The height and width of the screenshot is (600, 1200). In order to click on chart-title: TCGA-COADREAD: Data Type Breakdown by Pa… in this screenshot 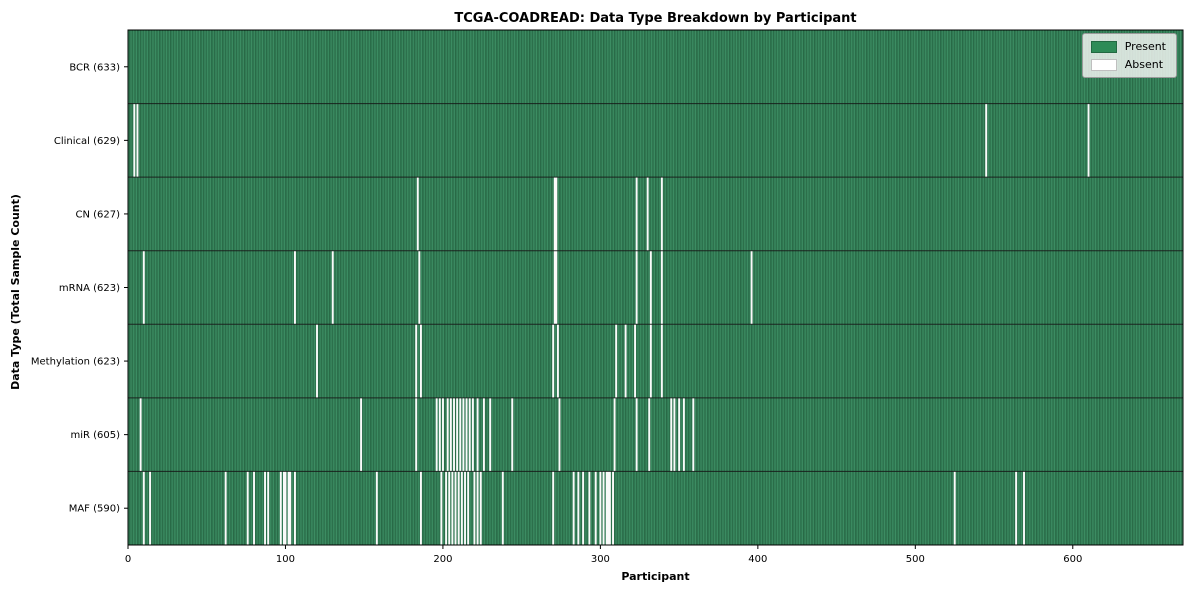, I will do `click(655, 18)`.